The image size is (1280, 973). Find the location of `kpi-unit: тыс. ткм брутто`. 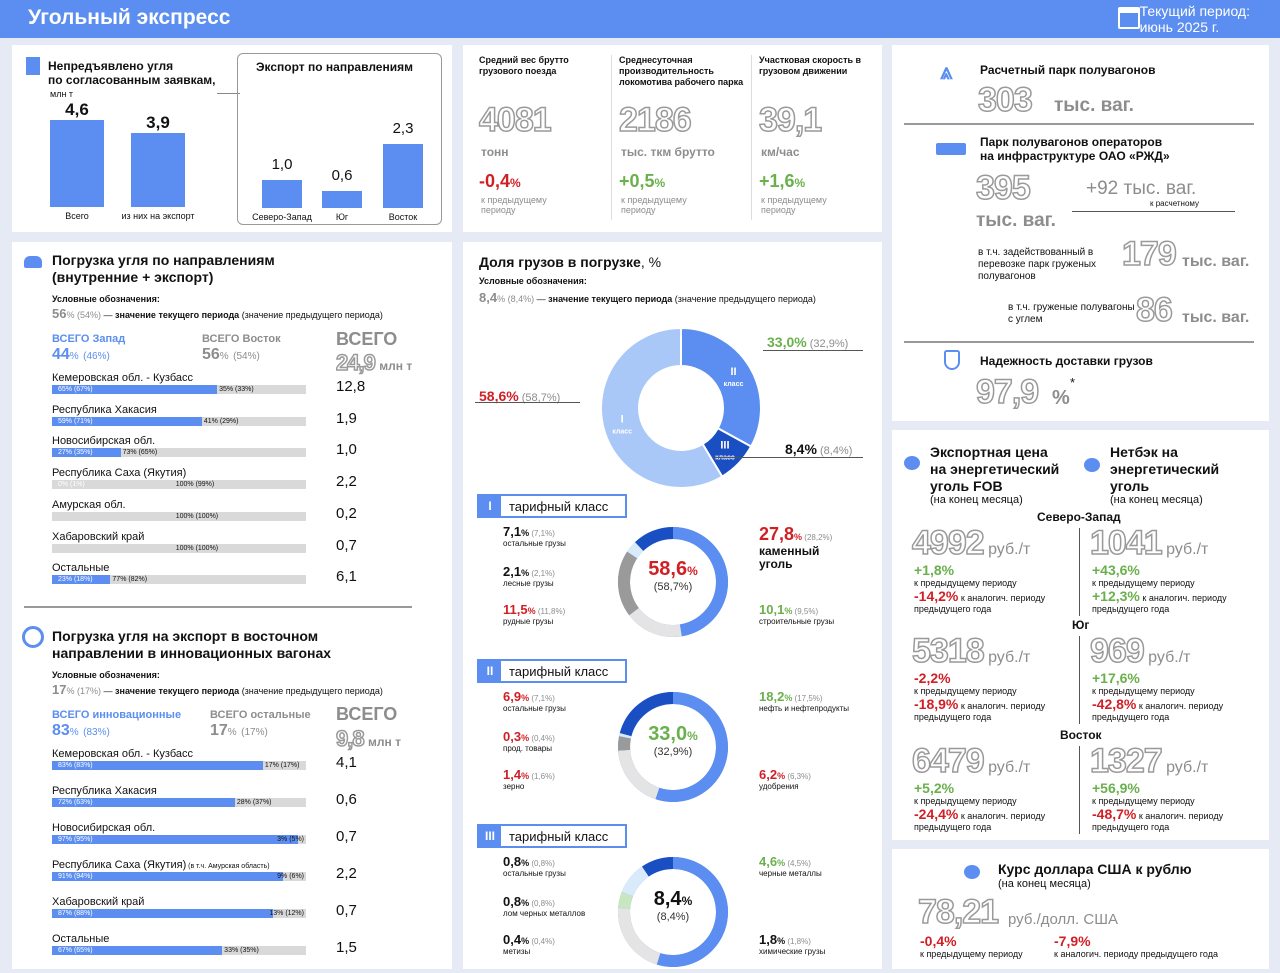

kpi-unit: тыс. ткм брутто is located at coordinates (668, 152).